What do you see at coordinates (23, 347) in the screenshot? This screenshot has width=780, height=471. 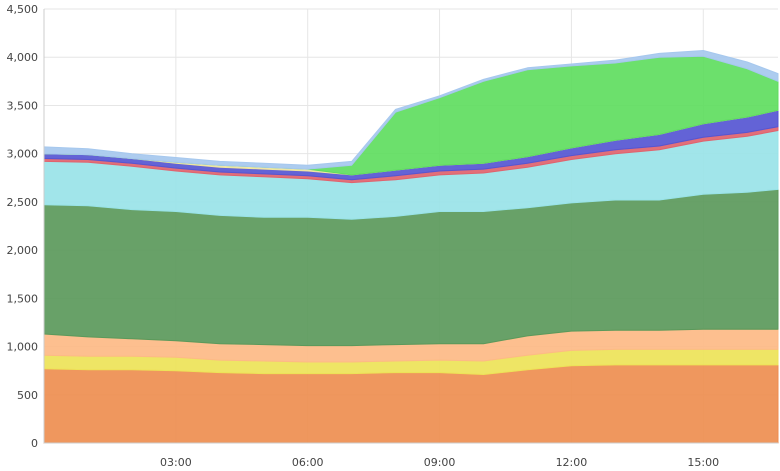 I see `y-tick-label: 1,000` at bounding box center [23, 347].